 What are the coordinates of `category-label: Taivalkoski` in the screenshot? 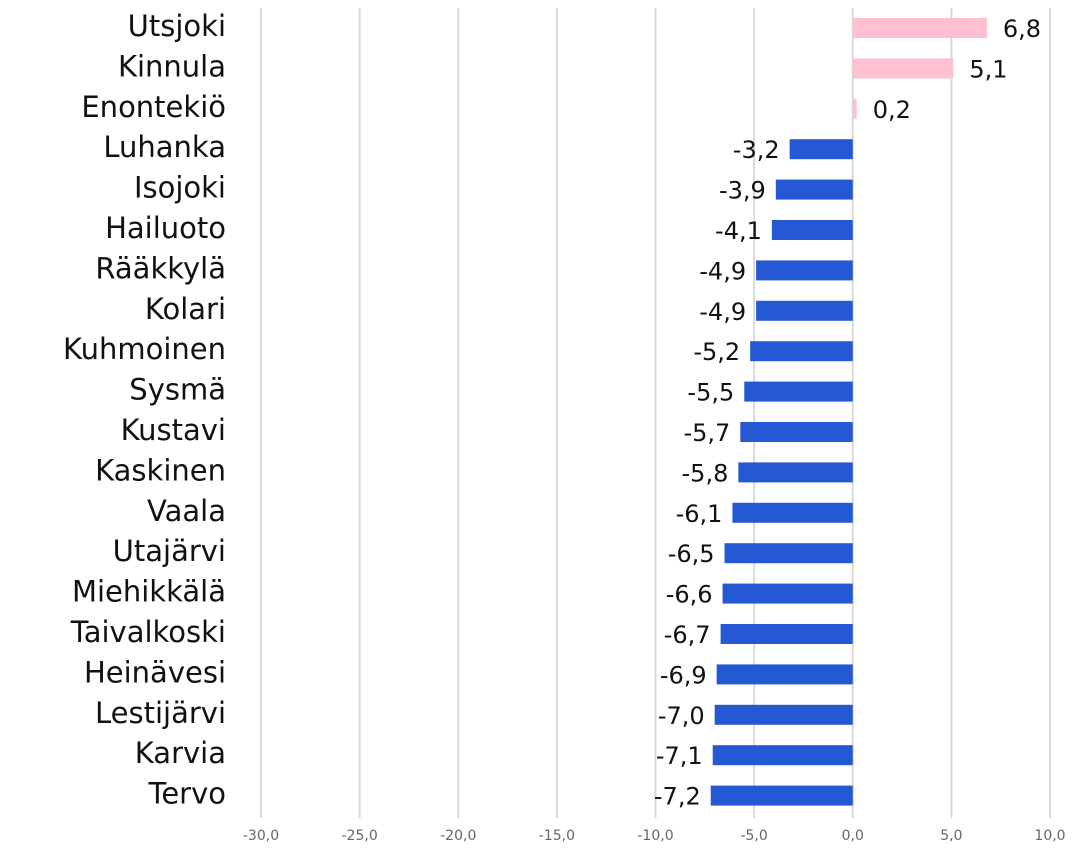 It's located at (148, 632).